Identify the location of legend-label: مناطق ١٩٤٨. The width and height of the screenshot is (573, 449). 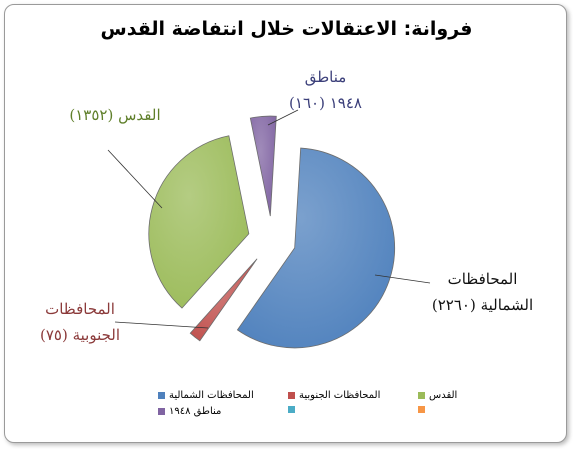
(195, 411).